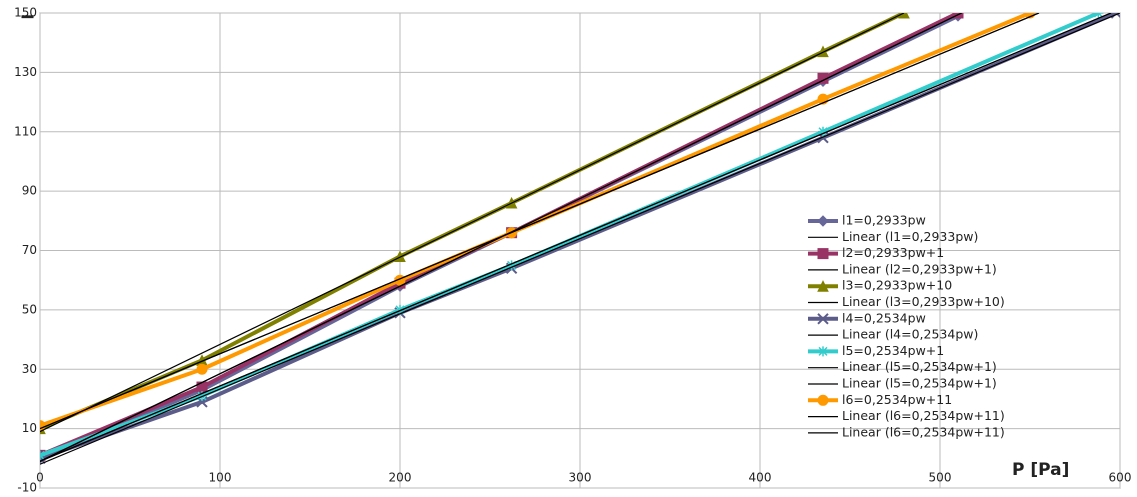  I want to click on y-tick-label: 30, so click(29, 369).